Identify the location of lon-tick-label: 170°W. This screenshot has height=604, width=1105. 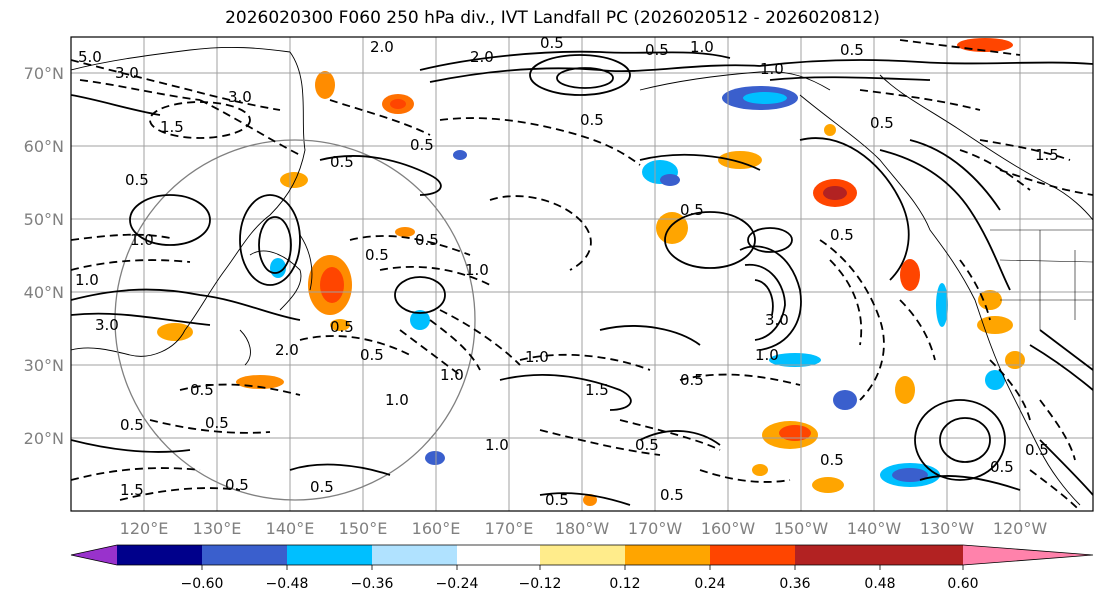
(655, 528).